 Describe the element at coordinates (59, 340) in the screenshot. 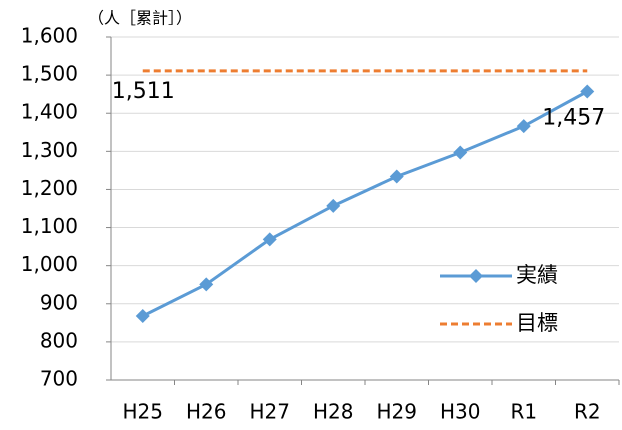

I see `y-tick-label: 800` at that location.